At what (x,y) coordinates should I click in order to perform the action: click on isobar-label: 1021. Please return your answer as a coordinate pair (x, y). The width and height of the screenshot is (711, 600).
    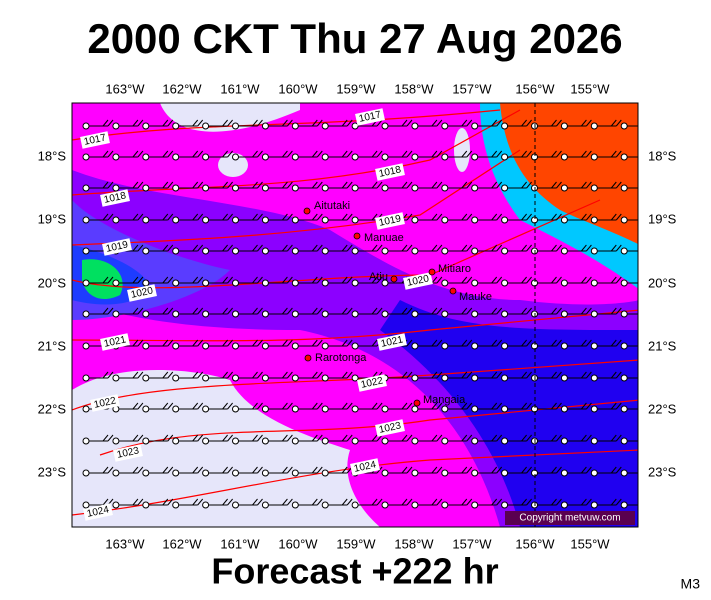
    Looking at the image, I should click on (115, 341).